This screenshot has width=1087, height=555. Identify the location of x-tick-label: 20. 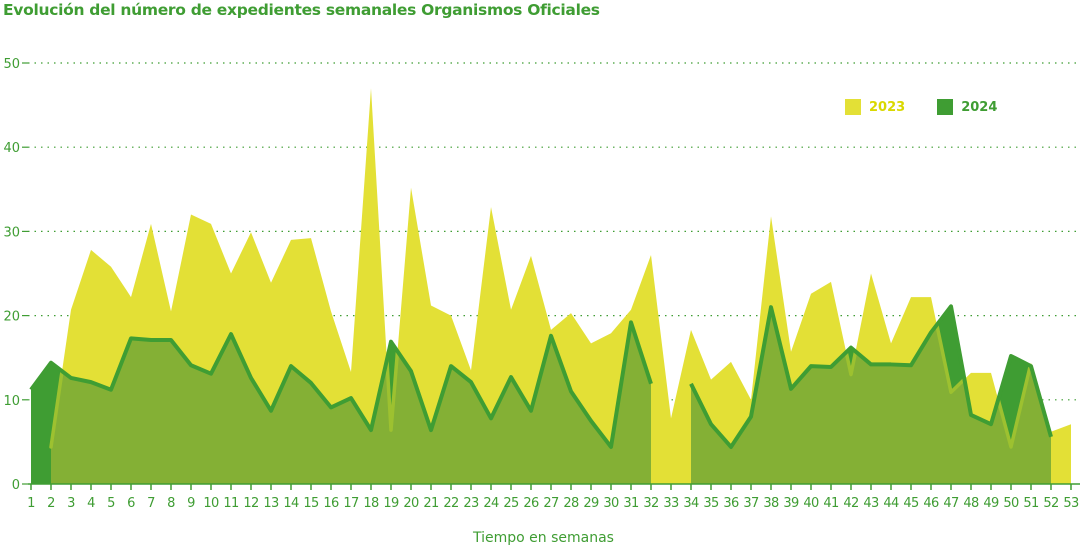
(411, 503).